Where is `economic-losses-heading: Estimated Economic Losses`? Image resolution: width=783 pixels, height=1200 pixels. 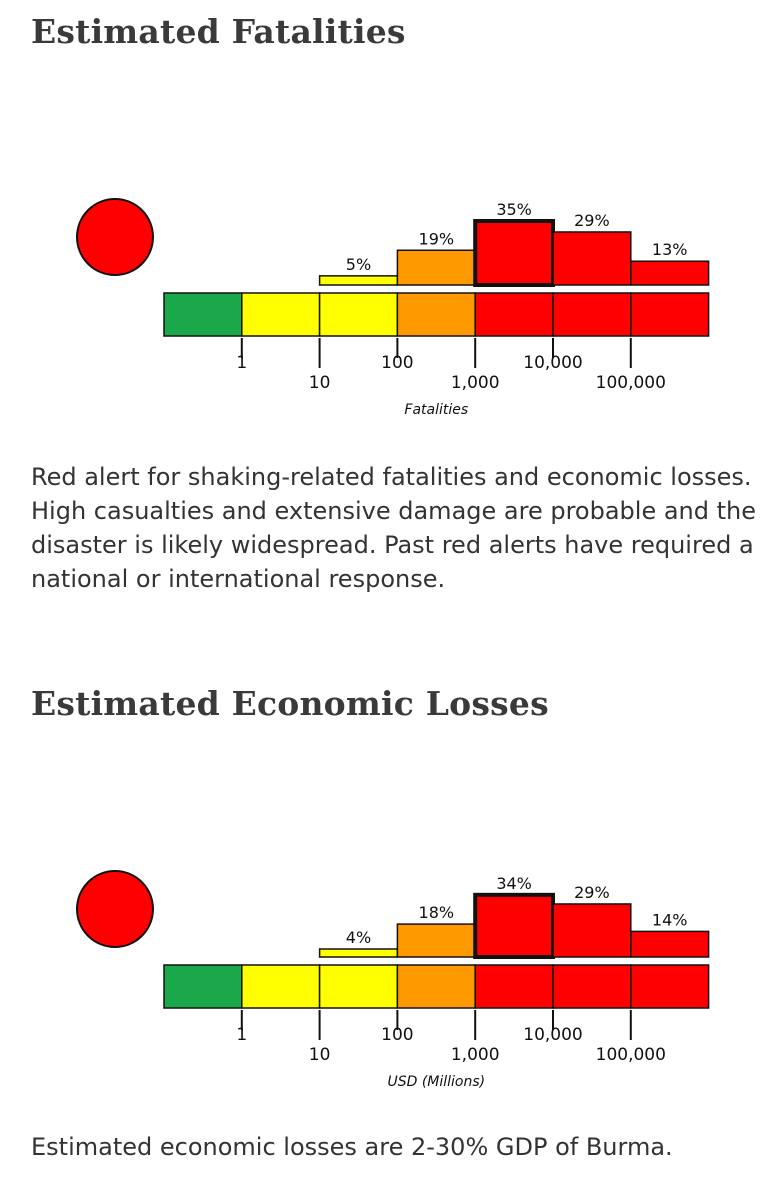 economic-losses-heading: Estimated Economic Losses is located at coordinates (290, 703).